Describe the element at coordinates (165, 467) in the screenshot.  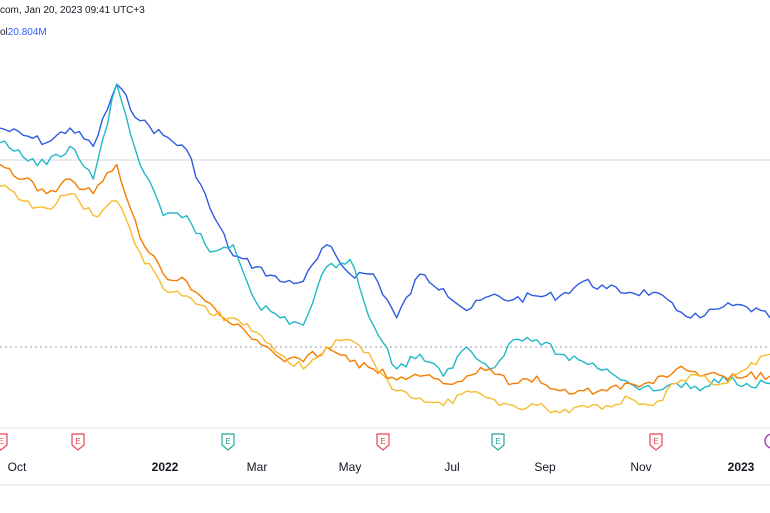
I see `x-tick-label: 2022` at that location.